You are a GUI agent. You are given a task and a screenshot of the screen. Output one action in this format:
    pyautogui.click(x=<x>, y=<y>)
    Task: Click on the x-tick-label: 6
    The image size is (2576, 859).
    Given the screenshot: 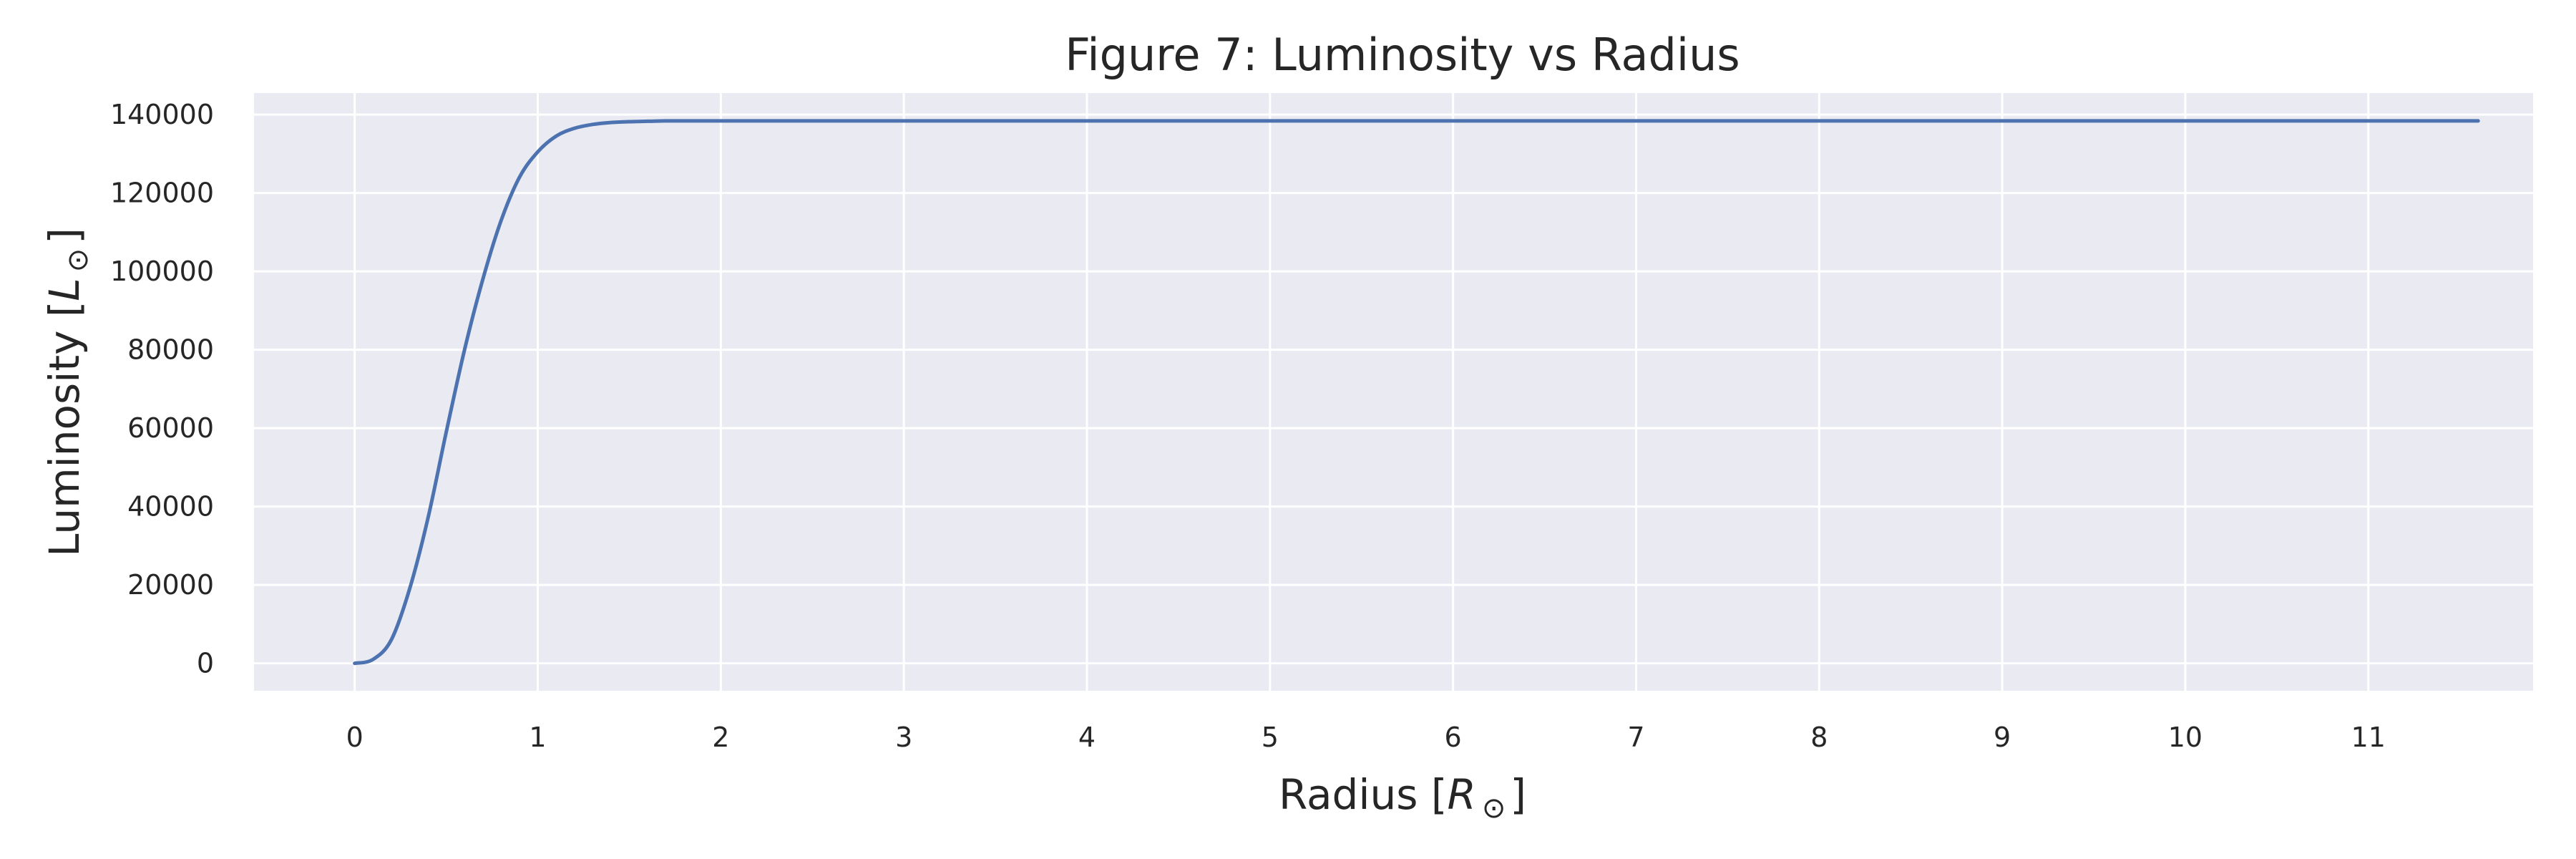 What is the action you would take?
    pyautogui.click(x=1453, y=737)
    